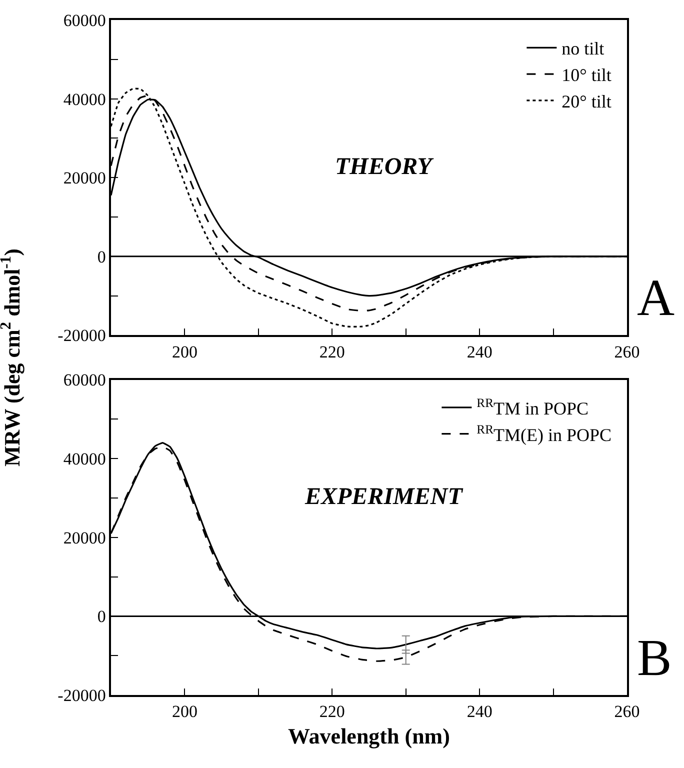 The height and width of the screenshot is (768, 684). Describe the element at coordinates (583, 48) in the screenshot. I see `legend-label: no tilt` at that location.